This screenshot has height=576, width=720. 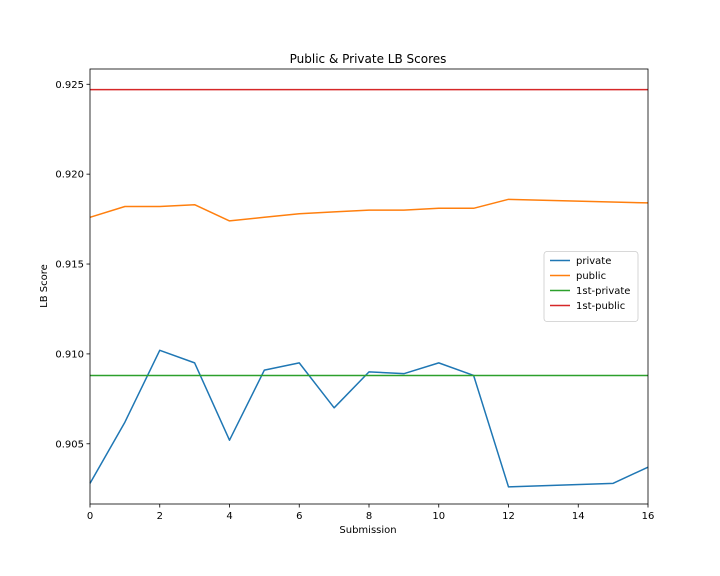 I want to click on legend-label-private: private, so click(x=593, y=261).